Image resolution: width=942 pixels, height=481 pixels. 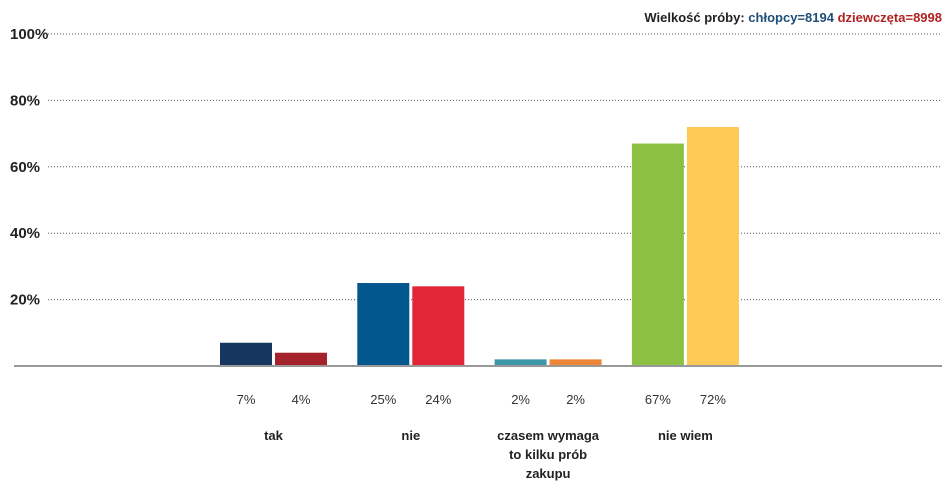 I want to click on y-tick-label: 60%, so click(x=25, y=167).